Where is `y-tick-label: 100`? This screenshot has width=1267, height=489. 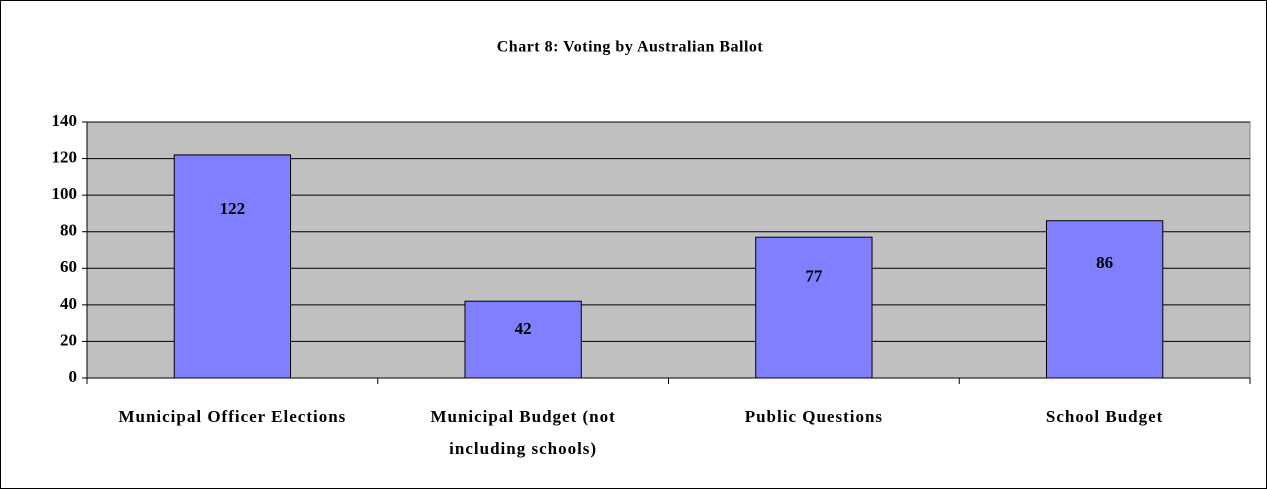
y-tick-label: 100 is located at coordinates (65, 193).